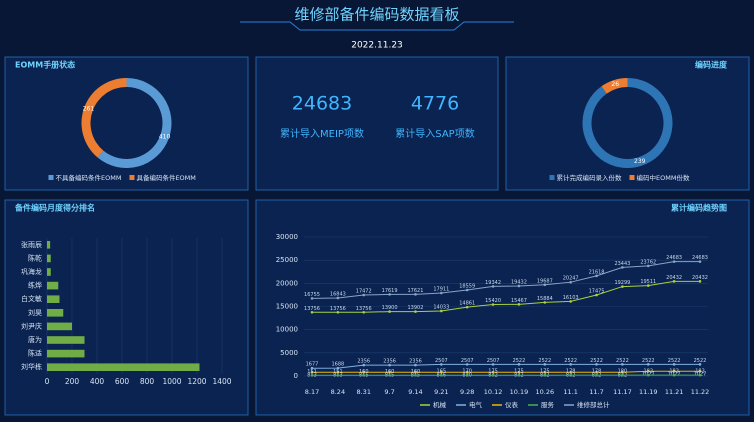  I want to click on x-tick-label: 1200, so click(196, 381).